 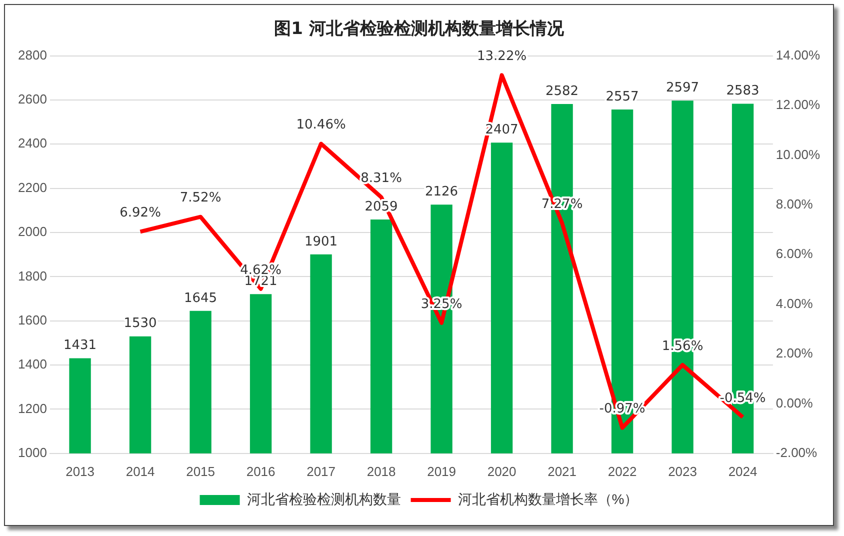 What do you see at coordinates (201, 298) in the screenshot?
I see `data-label: 1645` at bounding box center [201, 298].